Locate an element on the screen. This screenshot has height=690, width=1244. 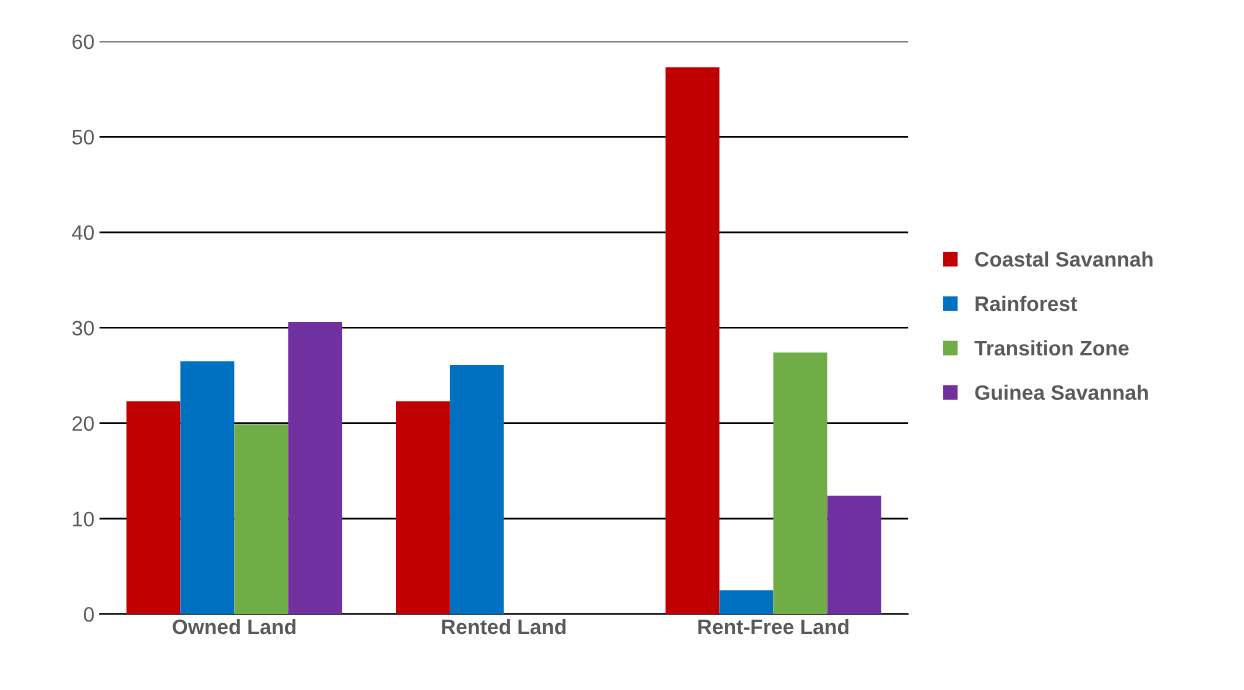
legend-label: Rainforest is located at coordinates (1026, 303).